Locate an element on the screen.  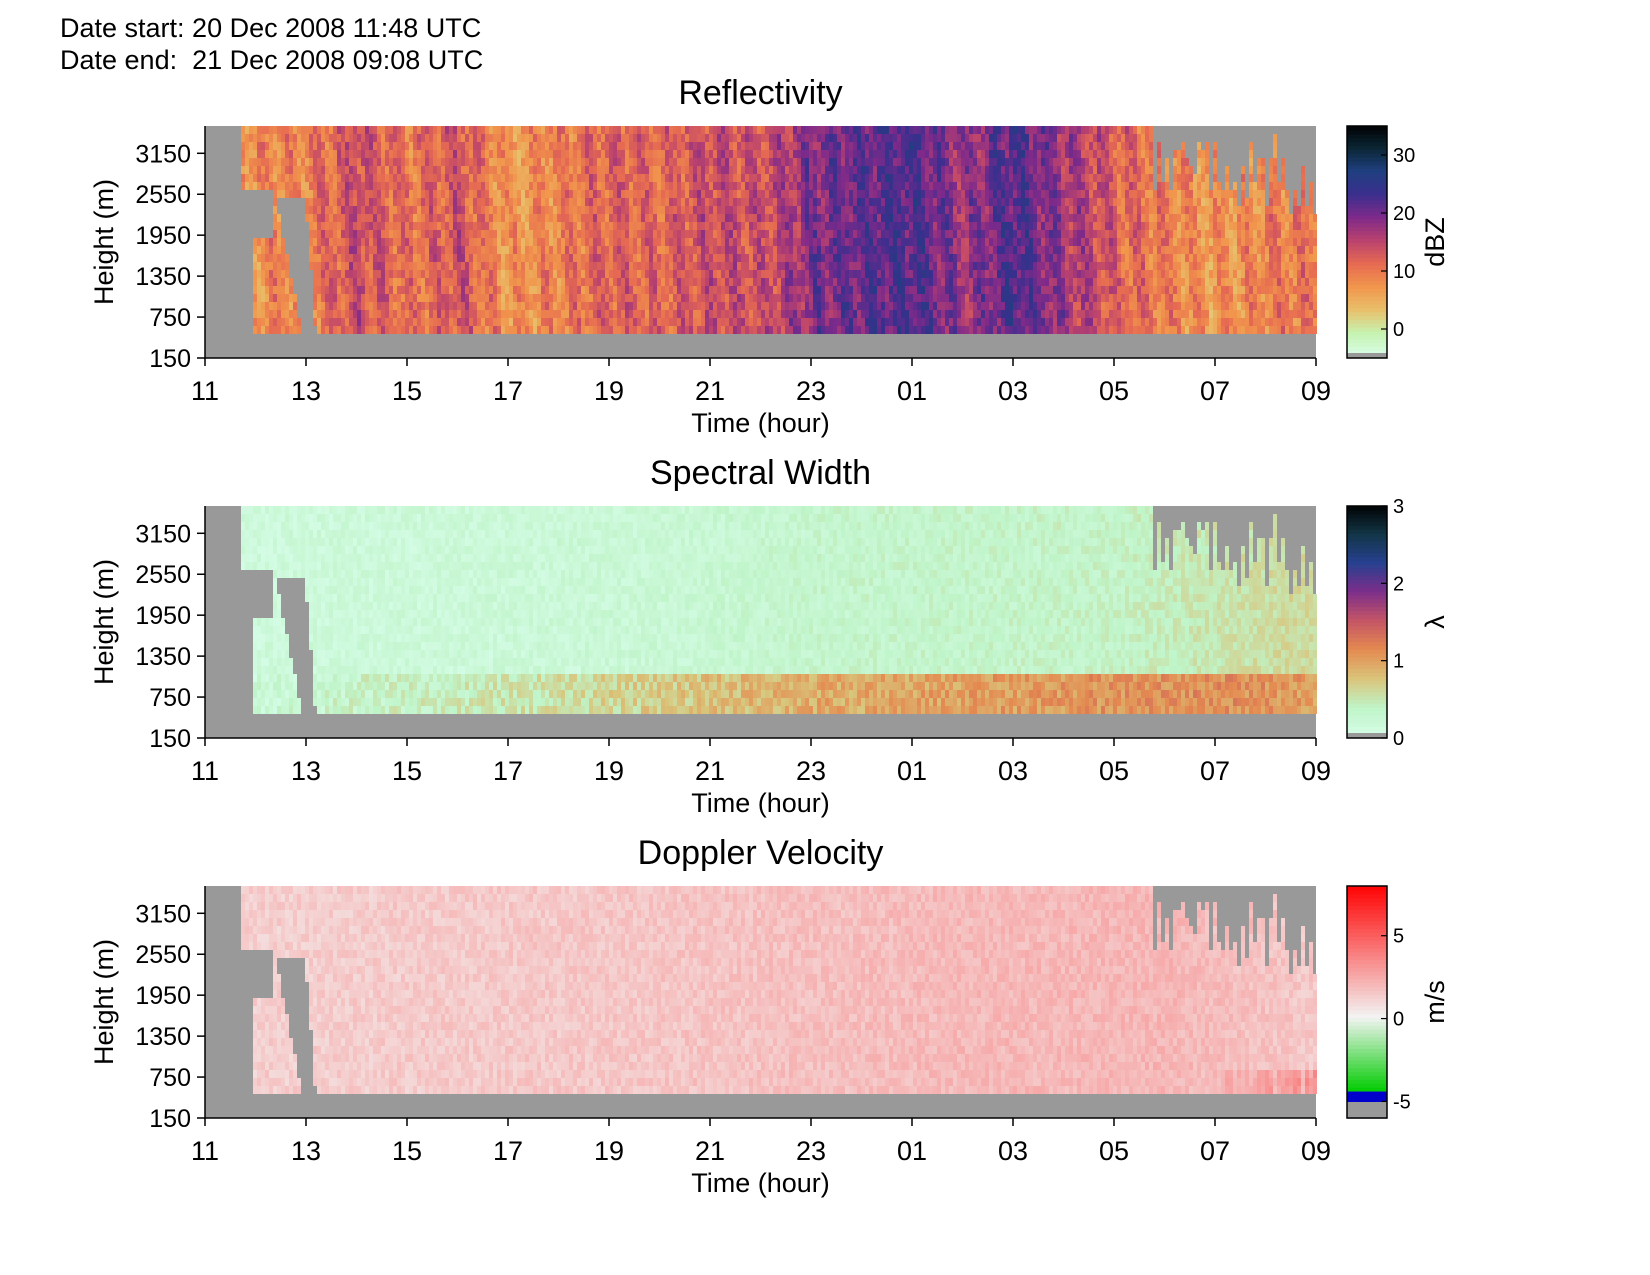
colorbar-tick-label: 10 is located at coordinates (1404, 272).